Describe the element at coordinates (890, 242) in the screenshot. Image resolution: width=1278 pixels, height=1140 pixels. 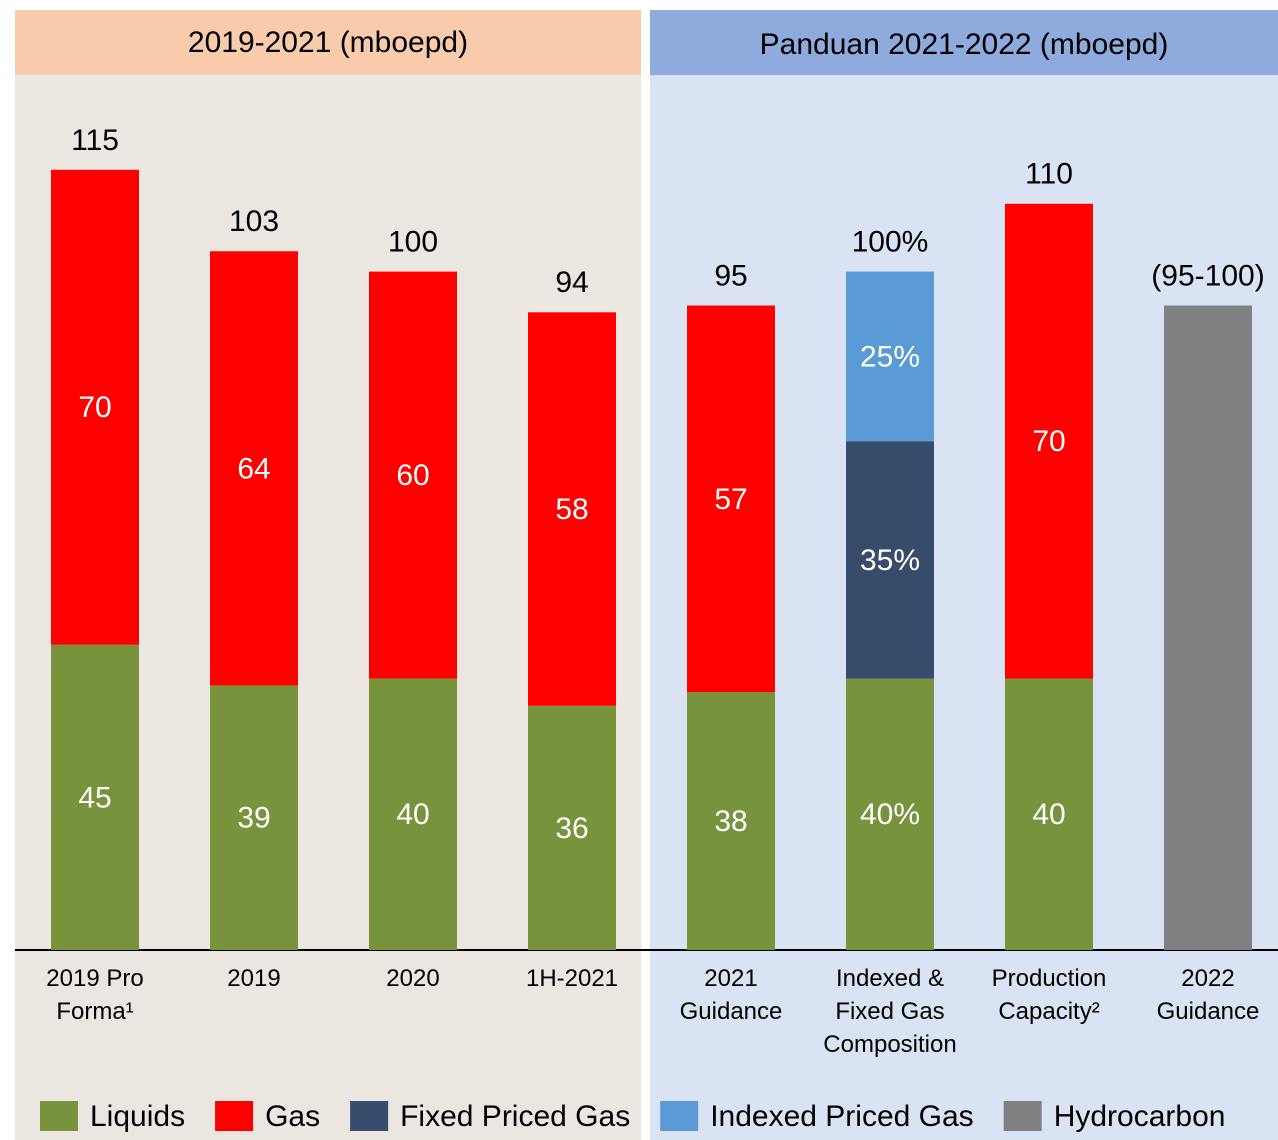
I see `total-label: 100%` at that location.